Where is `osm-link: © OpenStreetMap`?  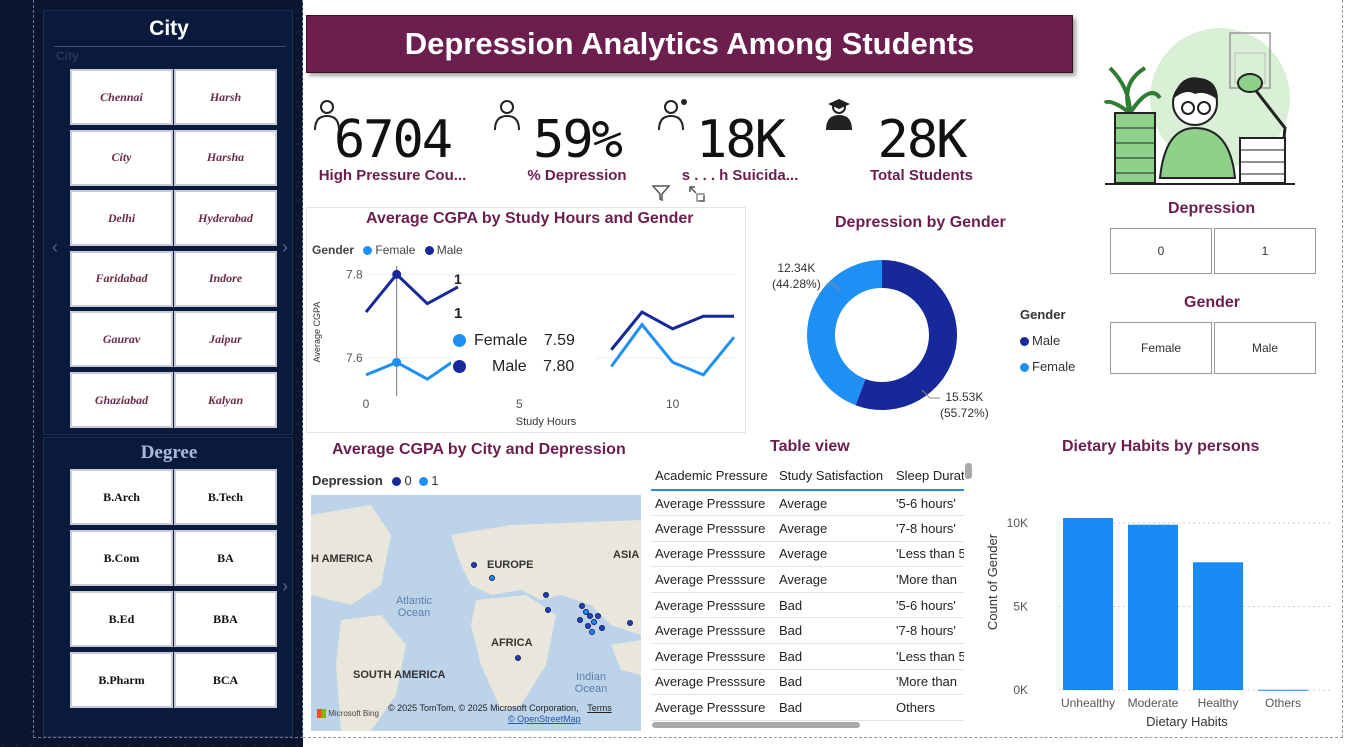
osm-link: © OpenStreetMap is located at coordinates (544, 719).